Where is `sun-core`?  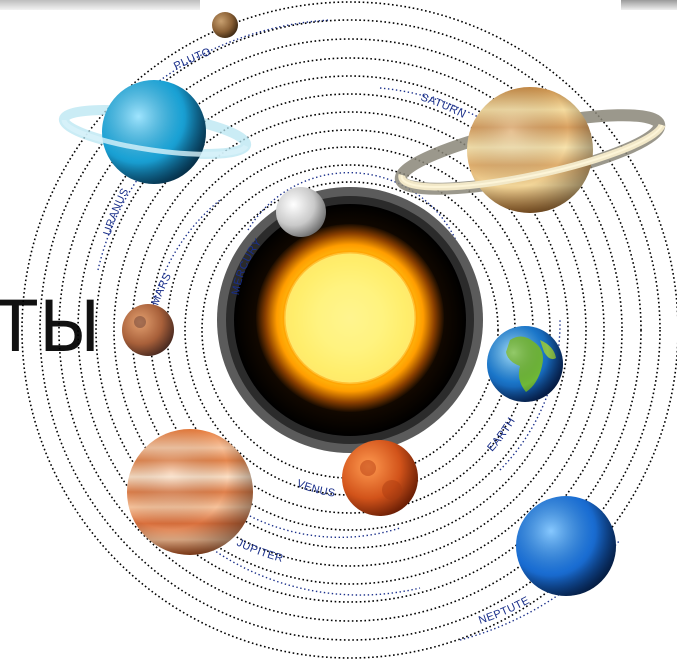 sun-core is located at coordinates (350, 318).